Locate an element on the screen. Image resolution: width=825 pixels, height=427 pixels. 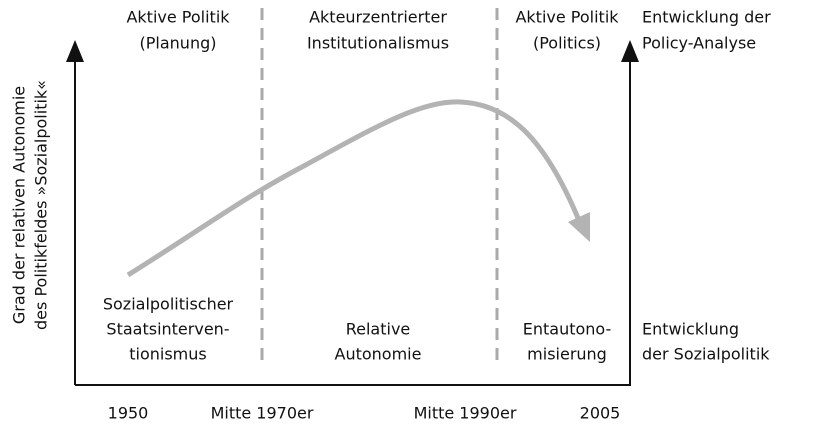
phase-label: Sozialpolitischer is located at coordinates (168, 304).